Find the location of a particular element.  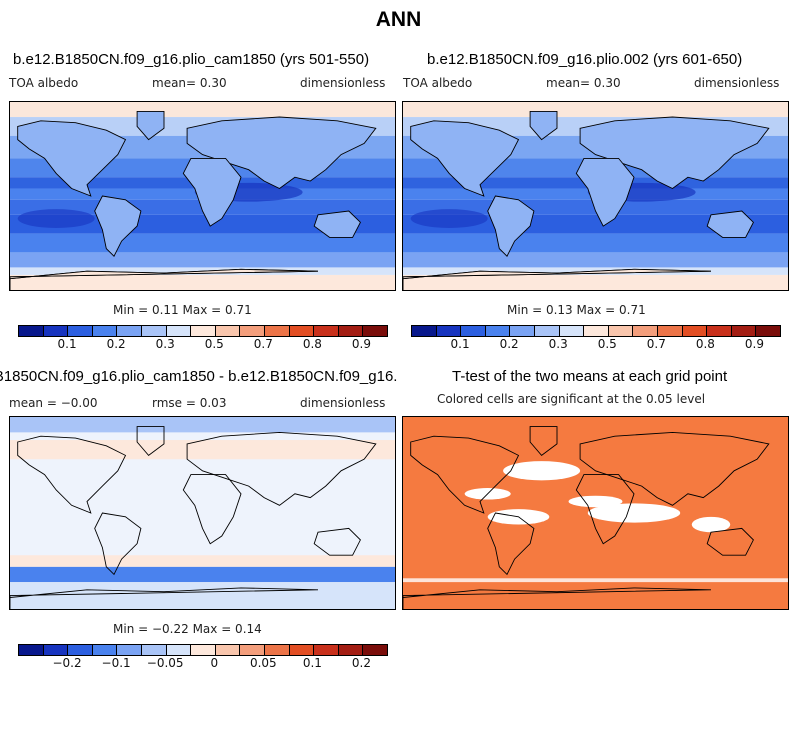

panel1-units: dimensionless is located at coordinates (343, 83).